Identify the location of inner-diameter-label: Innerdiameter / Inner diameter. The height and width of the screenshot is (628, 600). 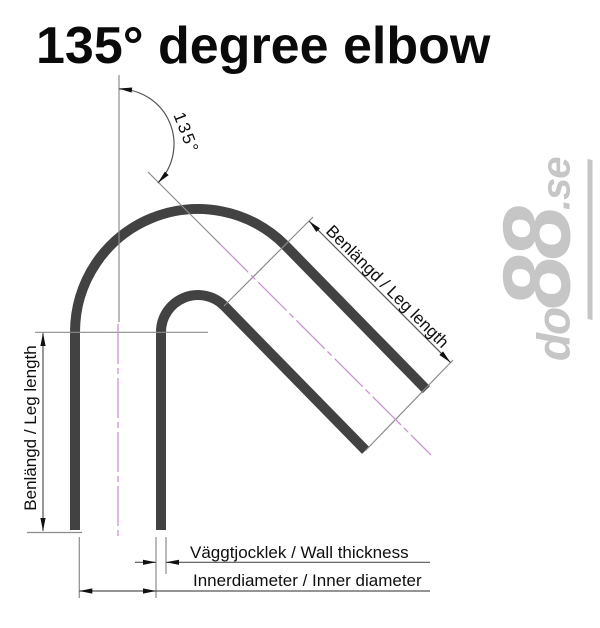
(307, 580).